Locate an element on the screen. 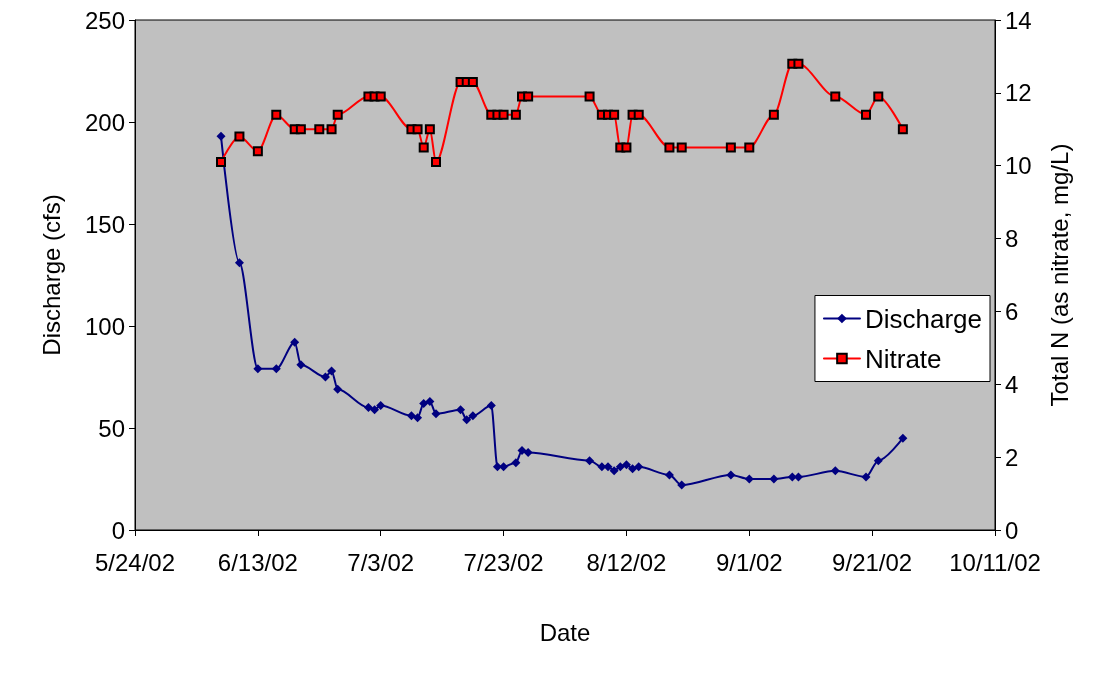 This screenshot has width=1112, height=677. y2-tick-label: 2 is located at coordinates (1012, 457).